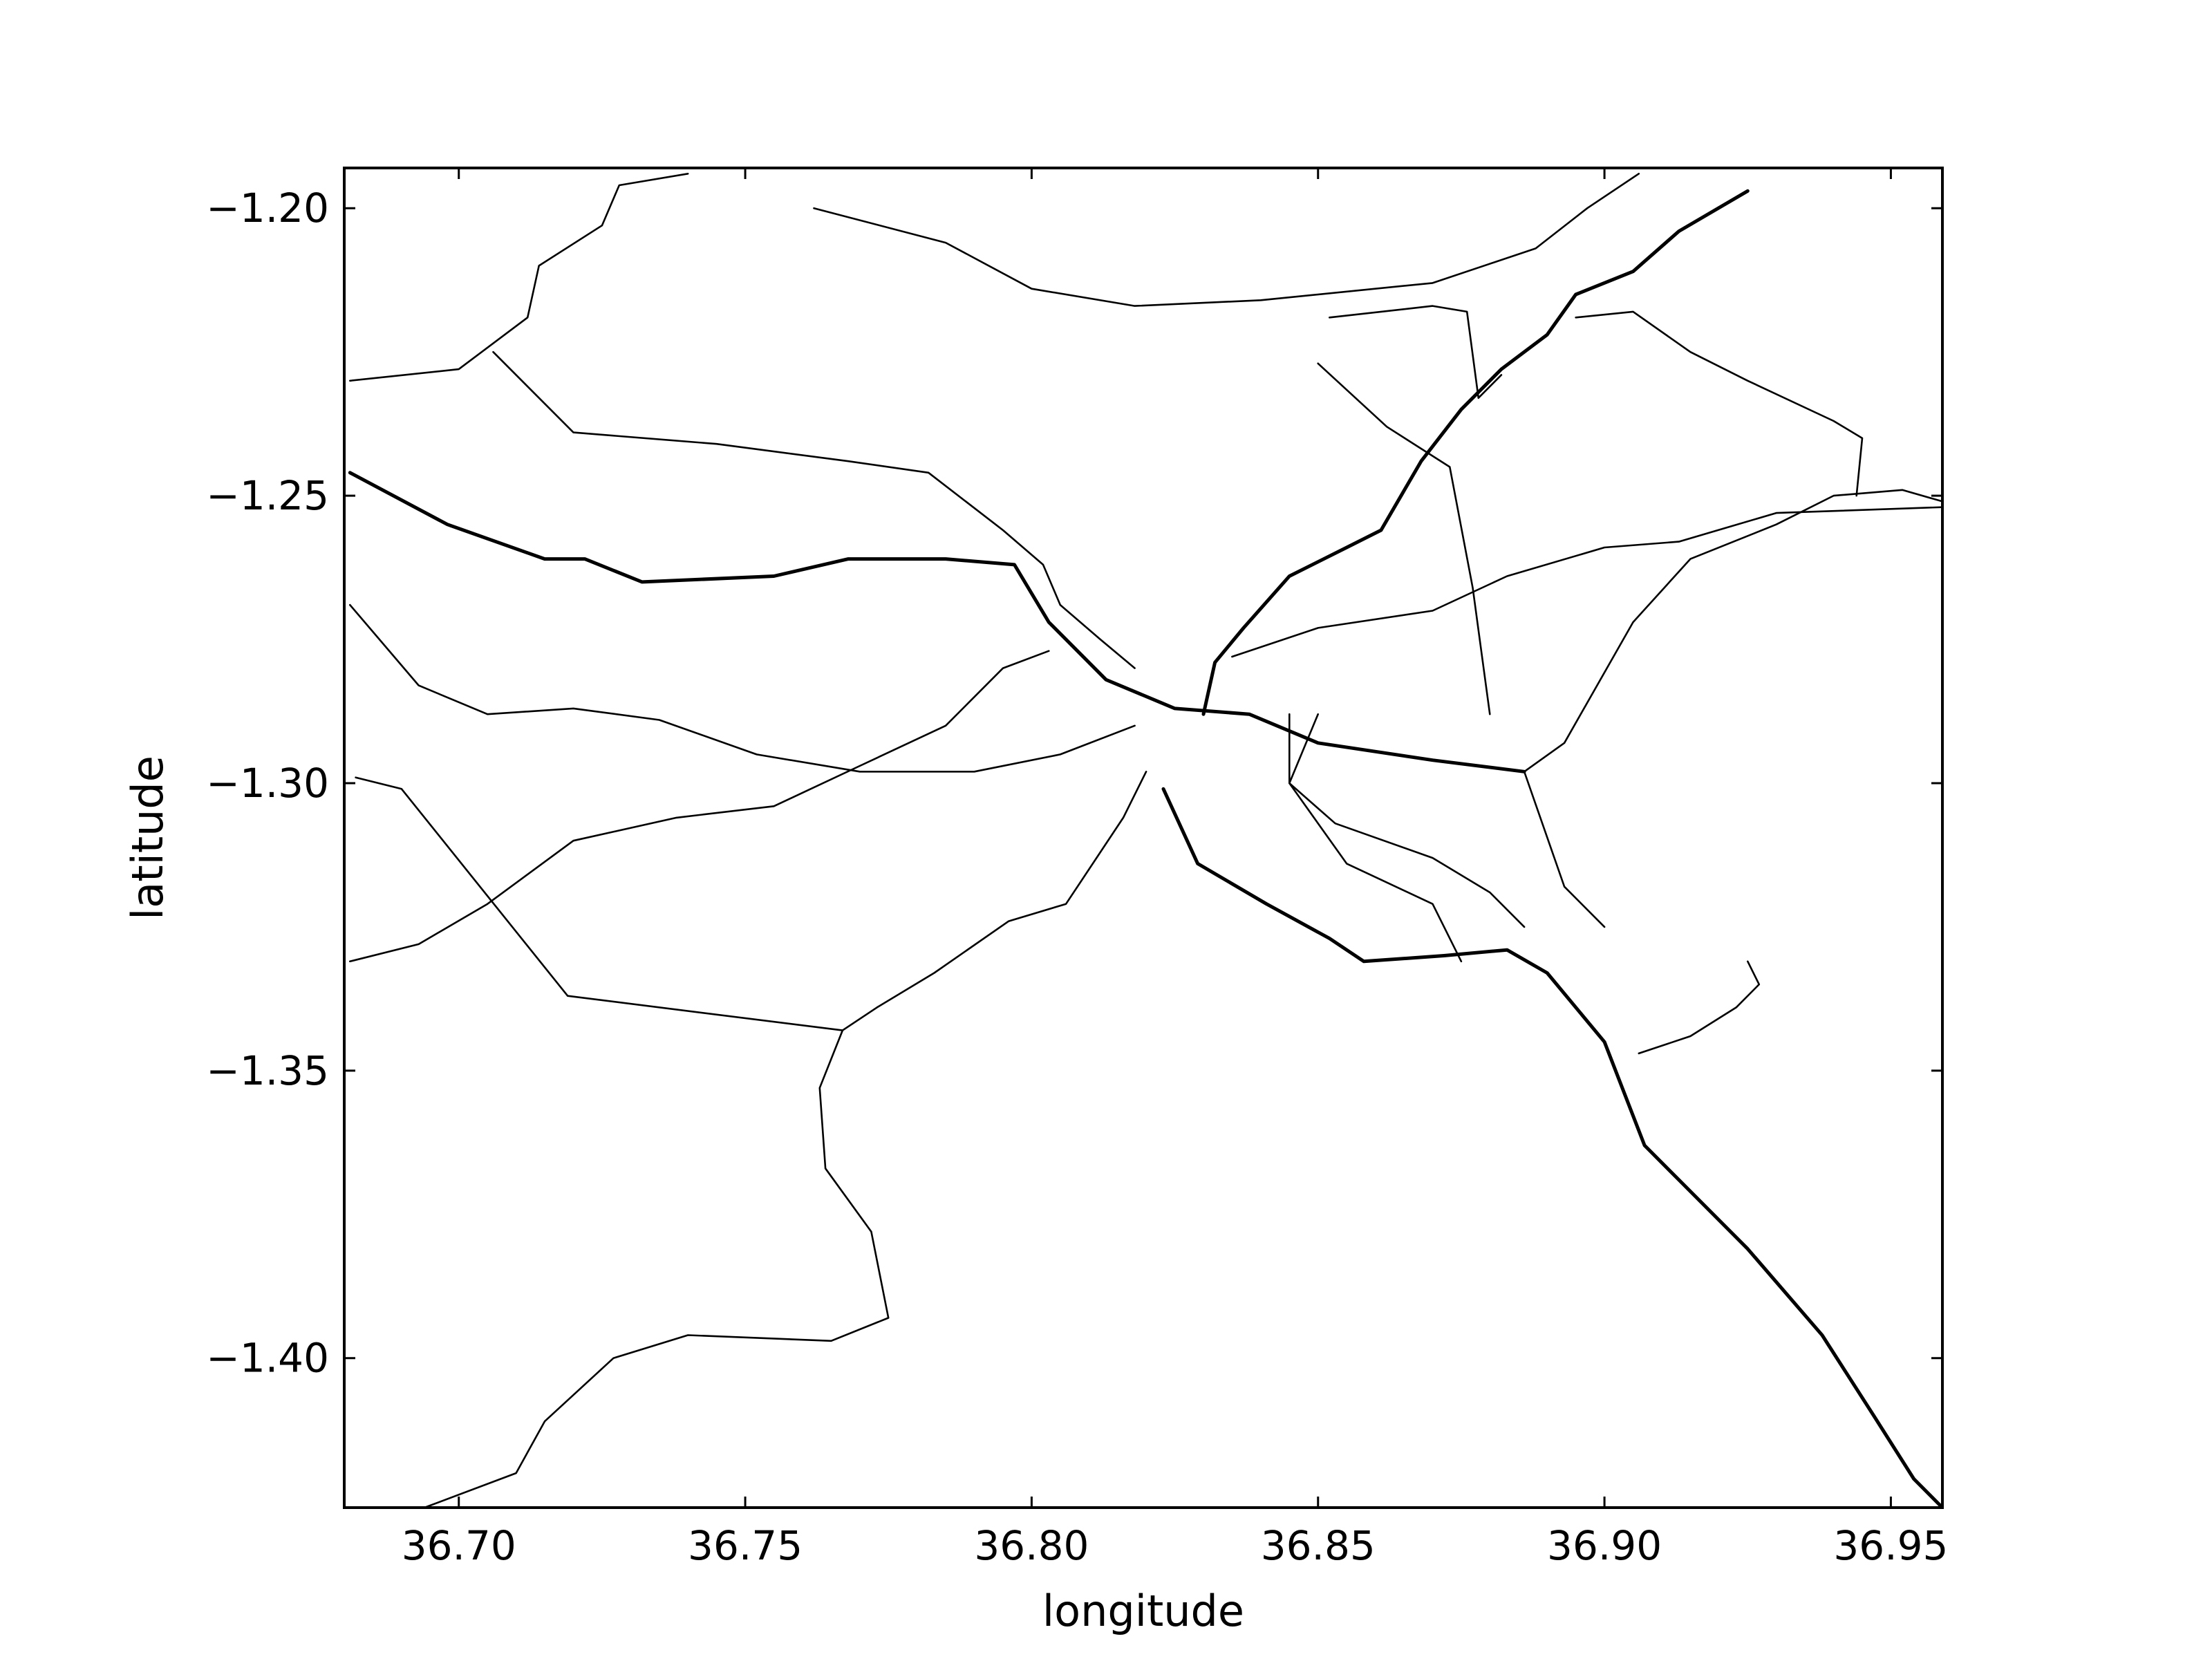 This screenshot has width=2212, height=1659. I want to click on y-tick-label: −1.20, so click(267, 208).